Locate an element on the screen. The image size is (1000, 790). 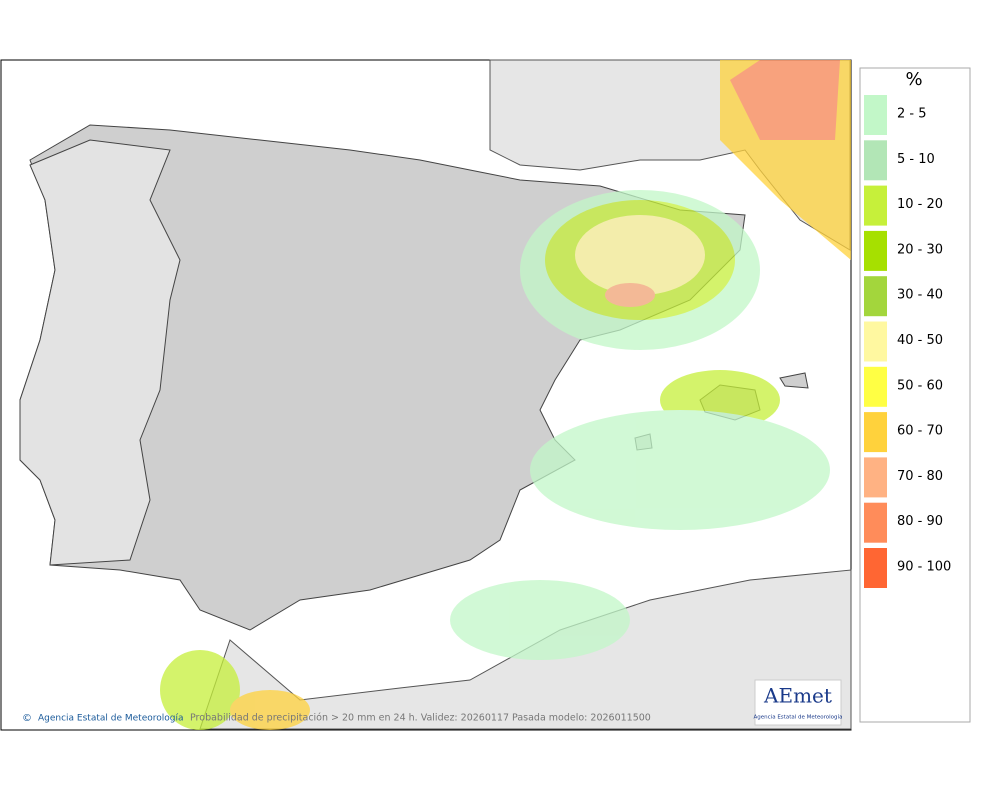
legend-label: 50 - 60 is located at coordinates (920, 385).